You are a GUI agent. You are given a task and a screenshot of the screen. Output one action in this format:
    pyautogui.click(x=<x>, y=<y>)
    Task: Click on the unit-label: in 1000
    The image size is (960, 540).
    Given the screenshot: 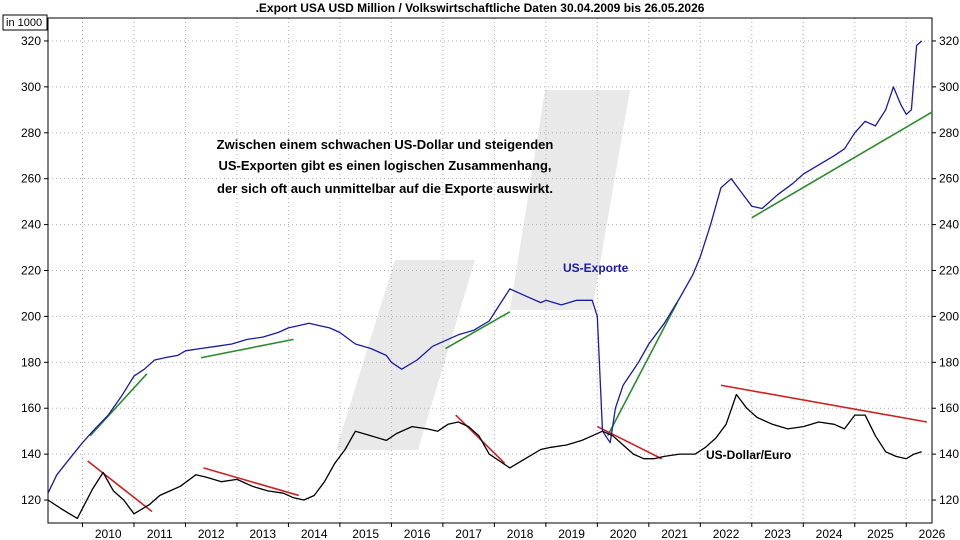 What is the action you would take?
    pyautogui.click(x=24, y=23)
    